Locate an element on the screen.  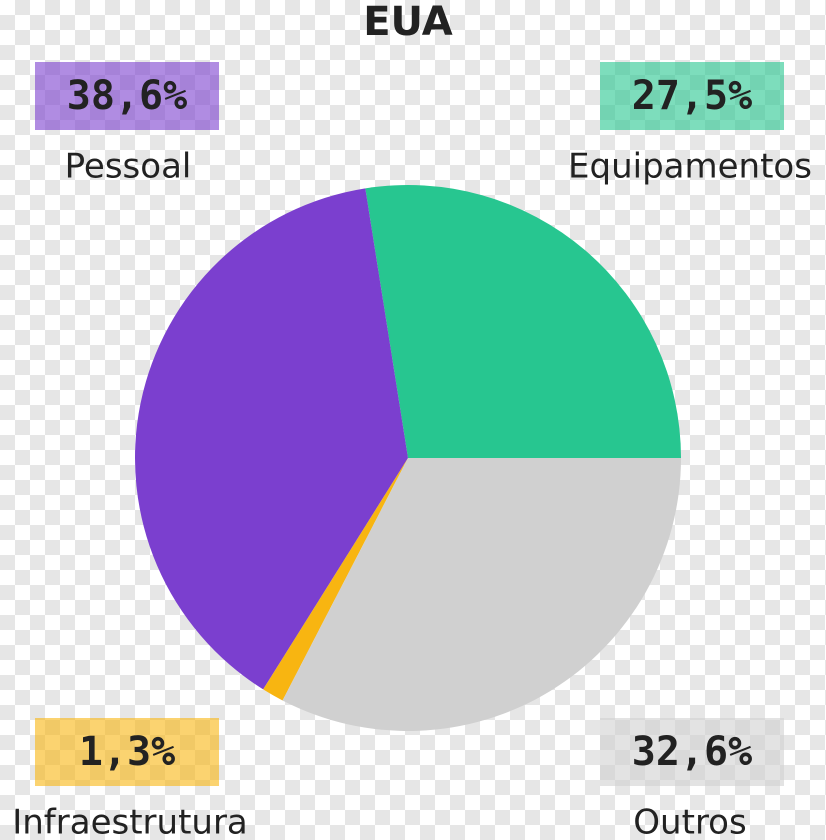
legend-label: Equipamentos is located at coordinates (690, 167).